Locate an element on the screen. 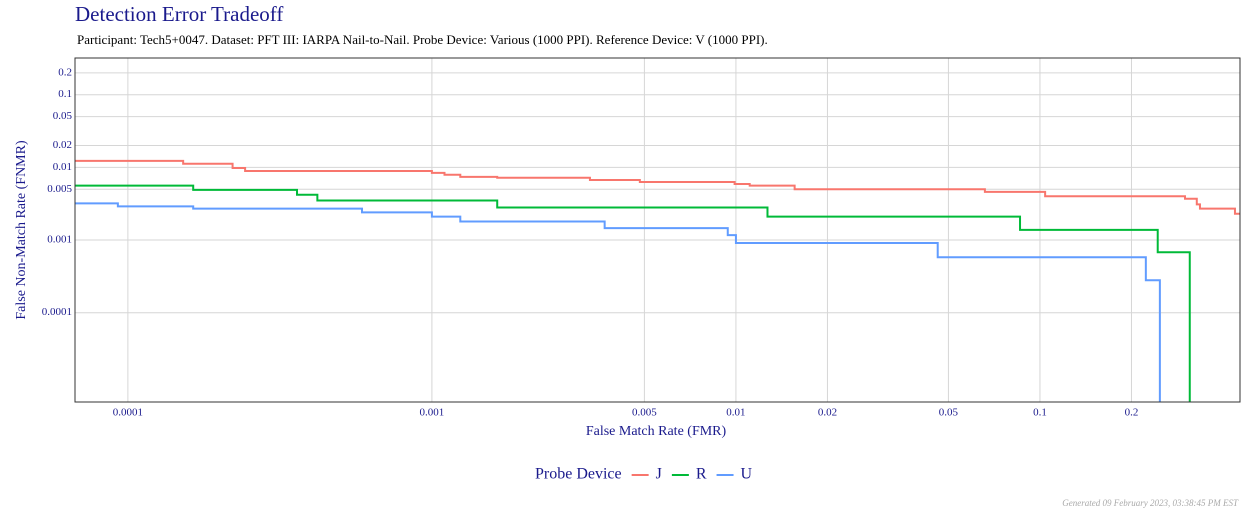 The height and width of the screenshot is (512, 1248). y-tick-label: 0.001 is located at coordinates (59, 240).